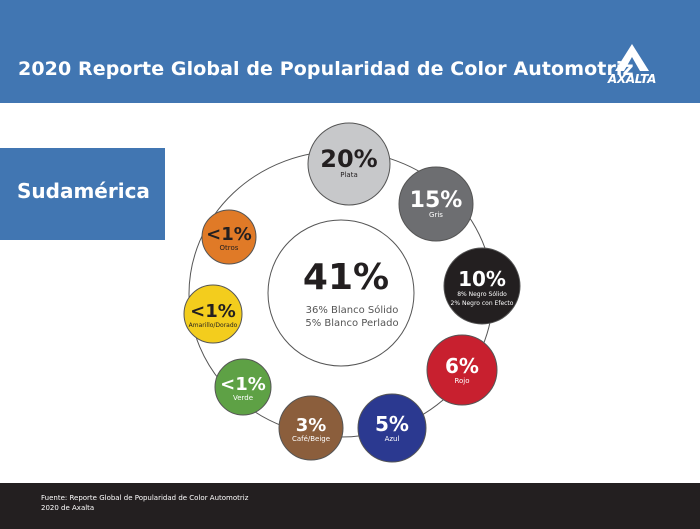 The image size is (700, 529). I want to click on color-bubble: 6%Rojo, so click(462, 370).